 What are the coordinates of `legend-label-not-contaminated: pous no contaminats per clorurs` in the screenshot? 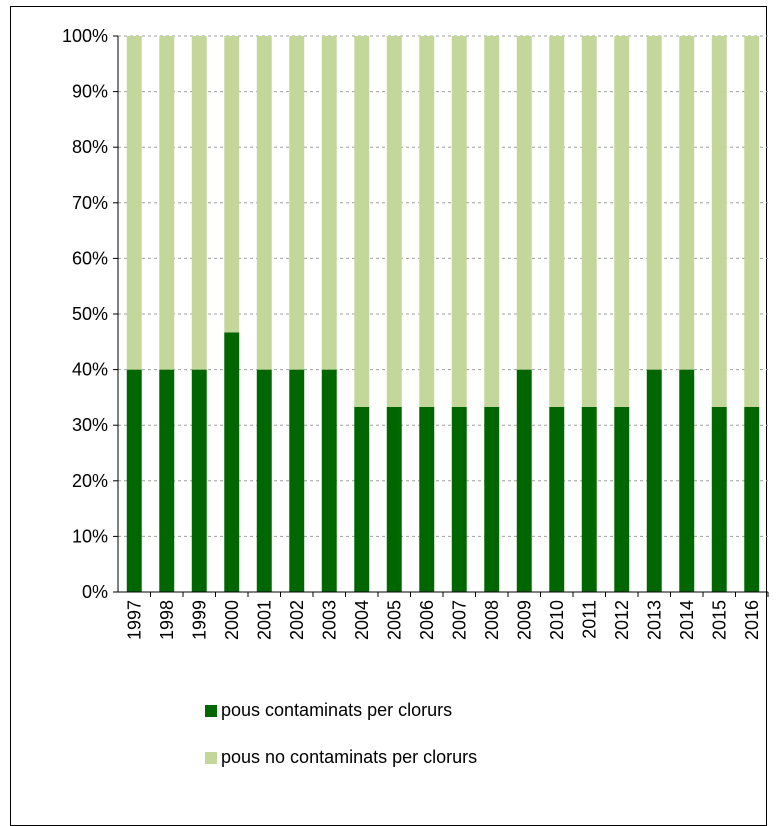 It's located at (349, 757).